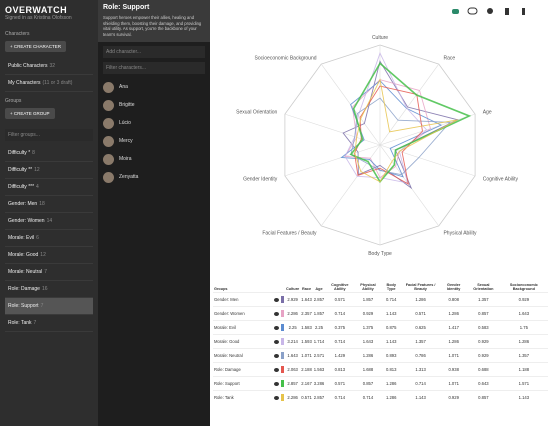 The width and height of the screenshot is (550, 426). I want to click on value-cell: 2.857, so click(319, 397).